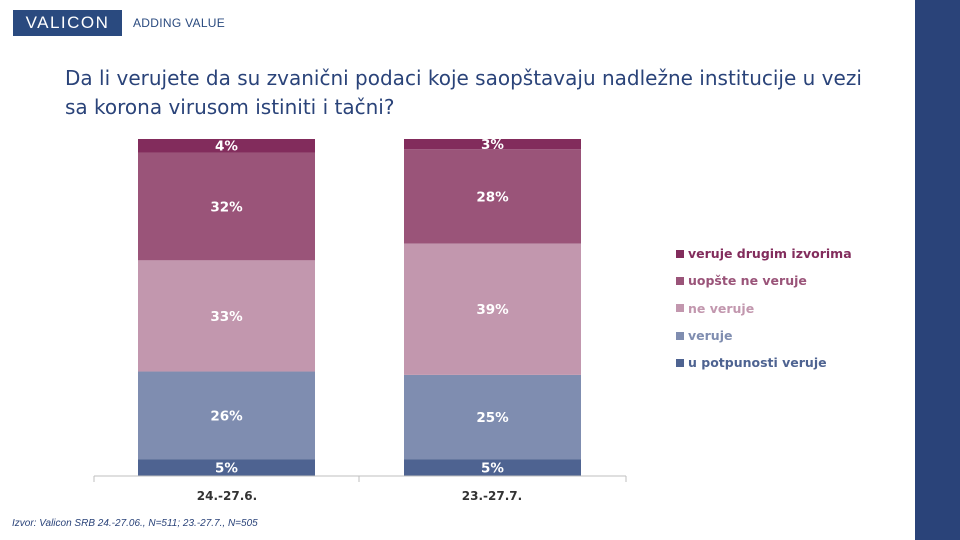 This screenshot has width=960, height=540. What do you see at coordinates (764, 335) in the screenshot?
I see `legend-item: veruje` at bounding box center [764, 335].